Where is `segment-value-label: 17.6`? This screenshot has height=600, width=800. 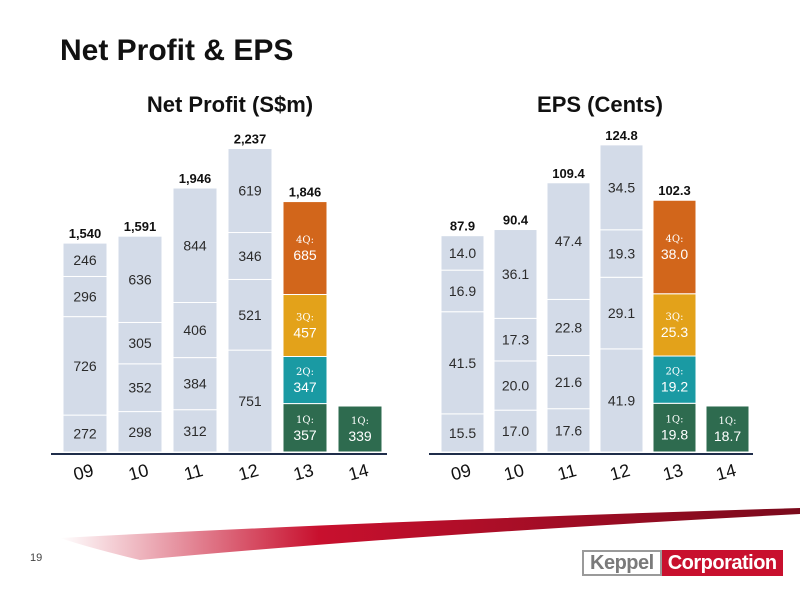 segment-value-label: 17.6 is located at coordinates (568, 430).